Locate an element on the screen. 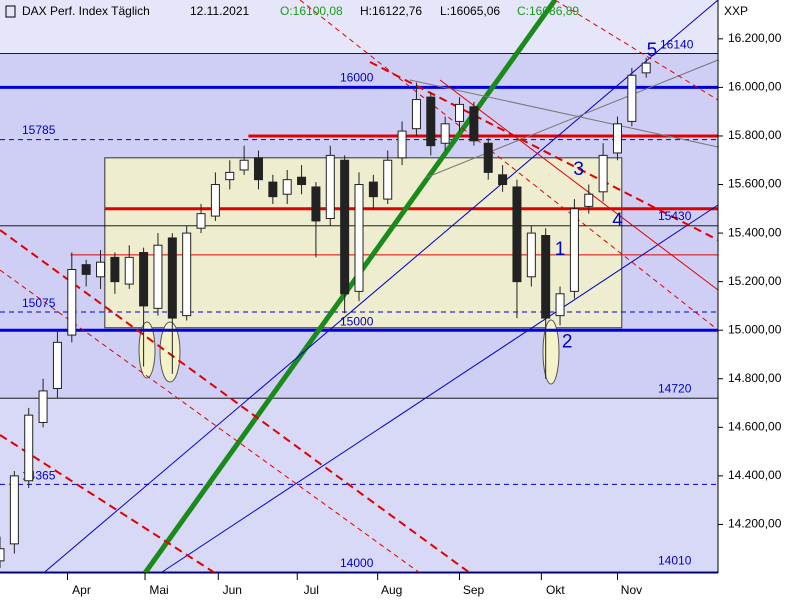 This screenshot has height=600, width=800. ohlc-label: H:16122,76 is located at coordinates (391, 11).